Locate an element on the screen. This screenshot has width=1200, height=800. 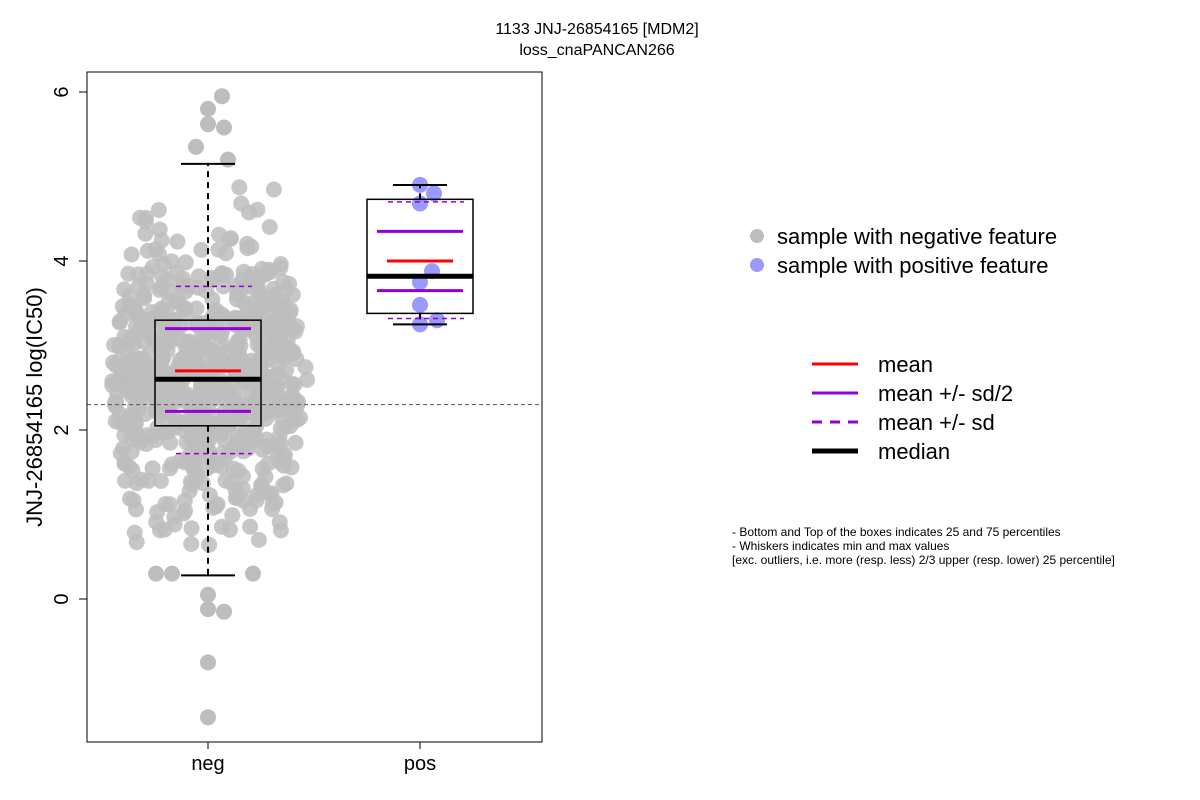
y-tick-label: 4 is located at coordinates (62, 260).